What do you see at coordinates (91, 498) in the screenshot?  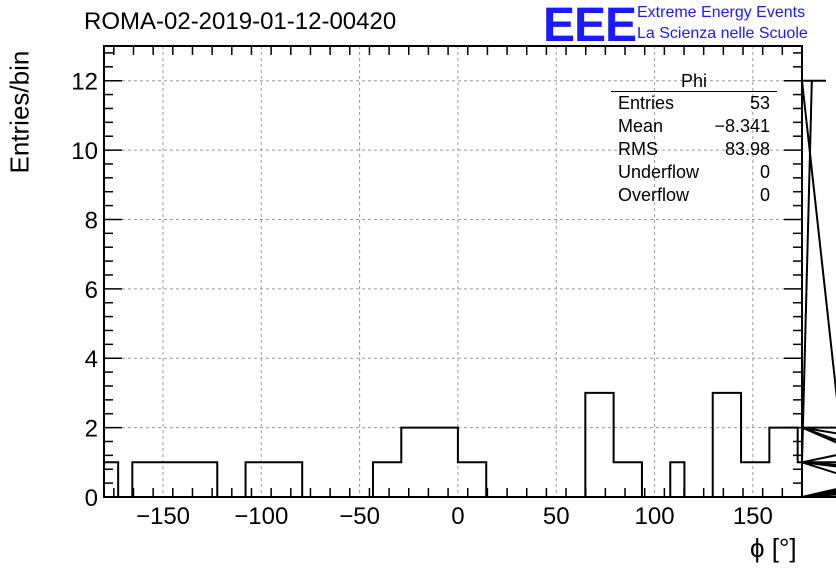 I see `y-tick-label: 0` at bounding box center [91, 498].